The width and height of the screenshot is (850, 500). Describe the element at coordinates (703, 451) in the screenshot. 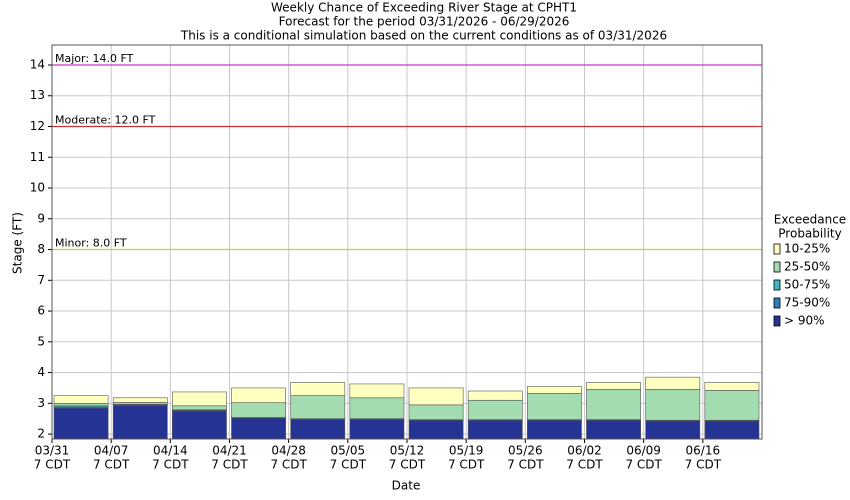

I see `x-tick-label: 06/16` at that location.